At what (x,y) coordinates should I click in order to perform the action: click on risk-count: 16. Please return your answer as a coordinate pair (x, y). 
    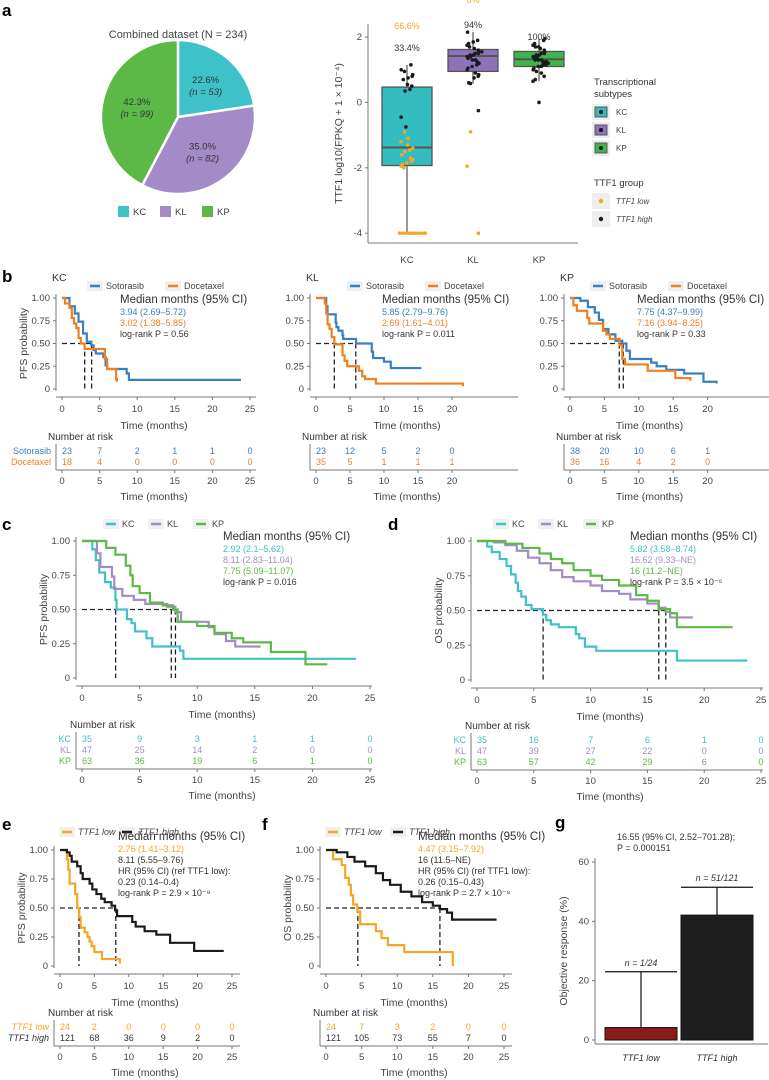
    Looking at the image, I should click on (604, 462).